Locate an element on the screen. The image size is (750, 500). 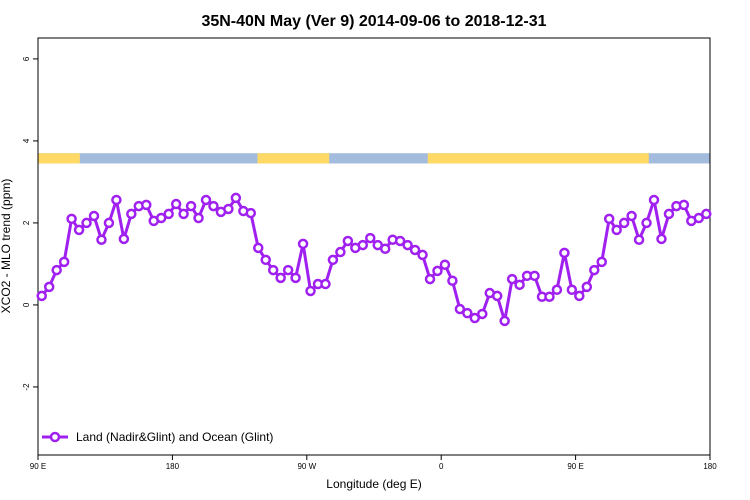
y-axis-label: XCO2 - MLO trend (ppm) is located at coordinates (6, 246).